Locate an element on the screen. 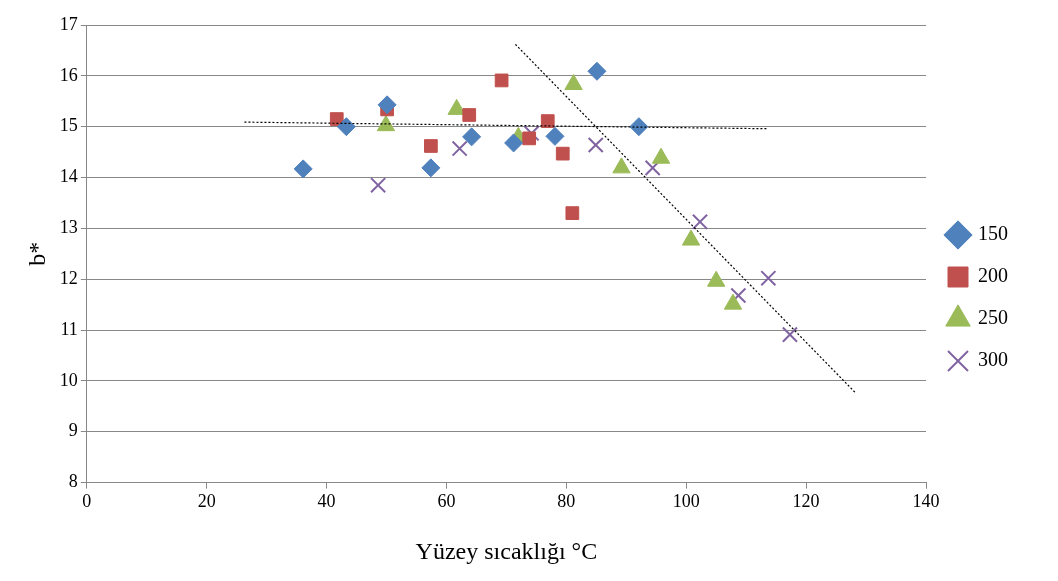 The image size is (1058, 581). y-tick-label: 15 is located at coordinates (68, 125).